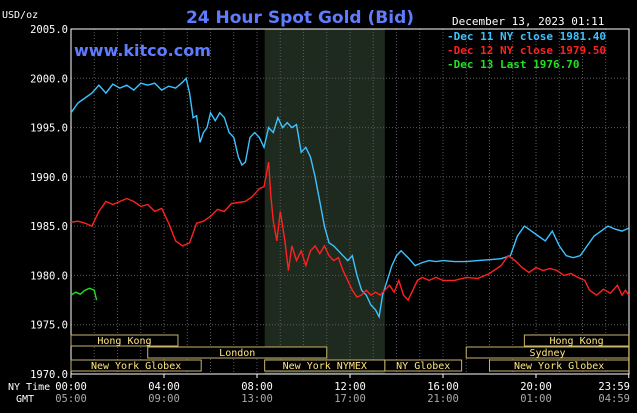  I want to click on x-tick-label-ny: 16:00, so click(443, 387).